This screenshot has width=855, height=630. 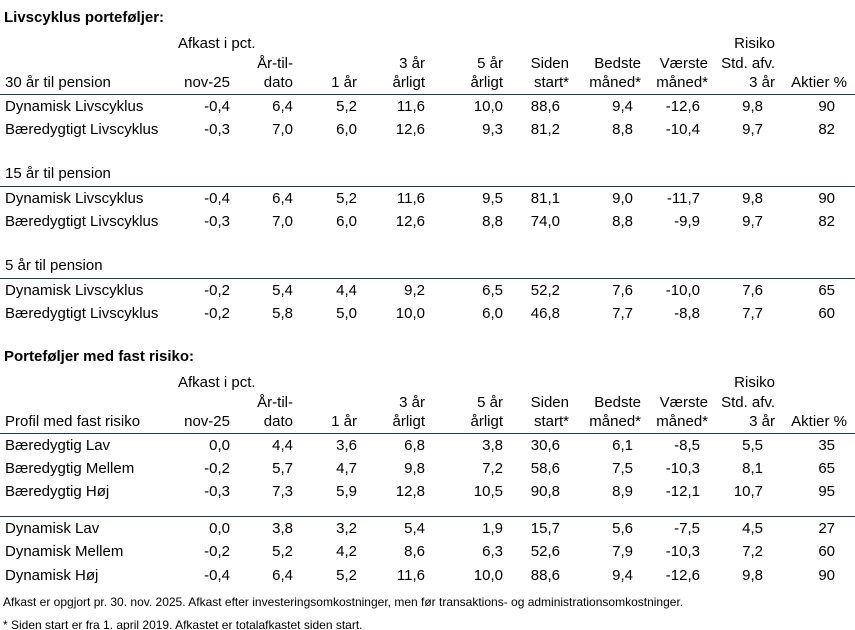 I want to click on column-header: År-til-, so click(x=275, y=63).